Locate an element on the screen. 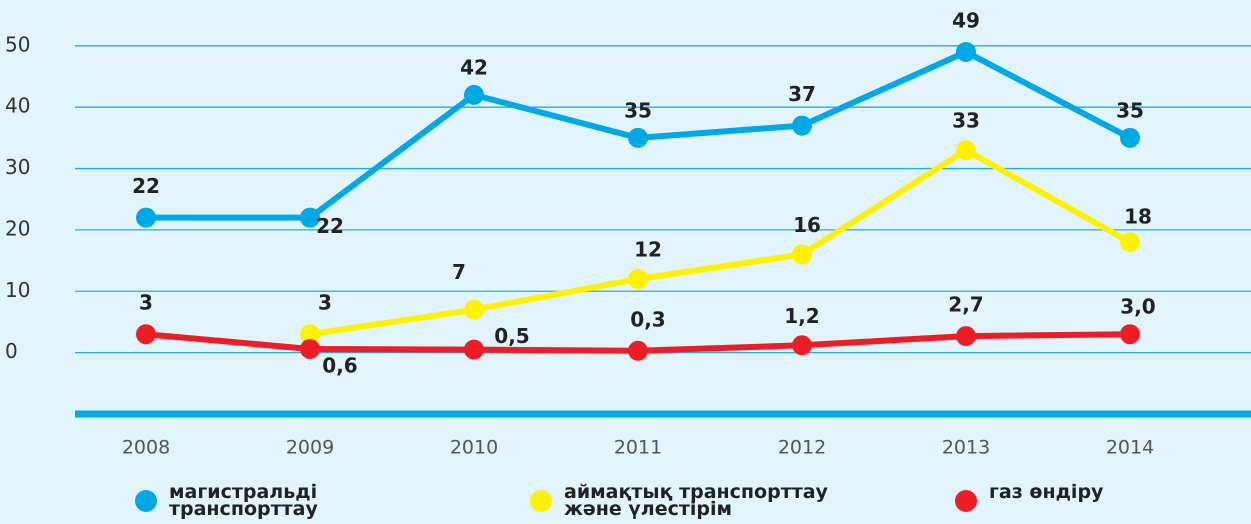 Image resolution: width=1251 pixels, height=524 pixels. legend-item: газ өндіру is located at coordinates (1055, 496).